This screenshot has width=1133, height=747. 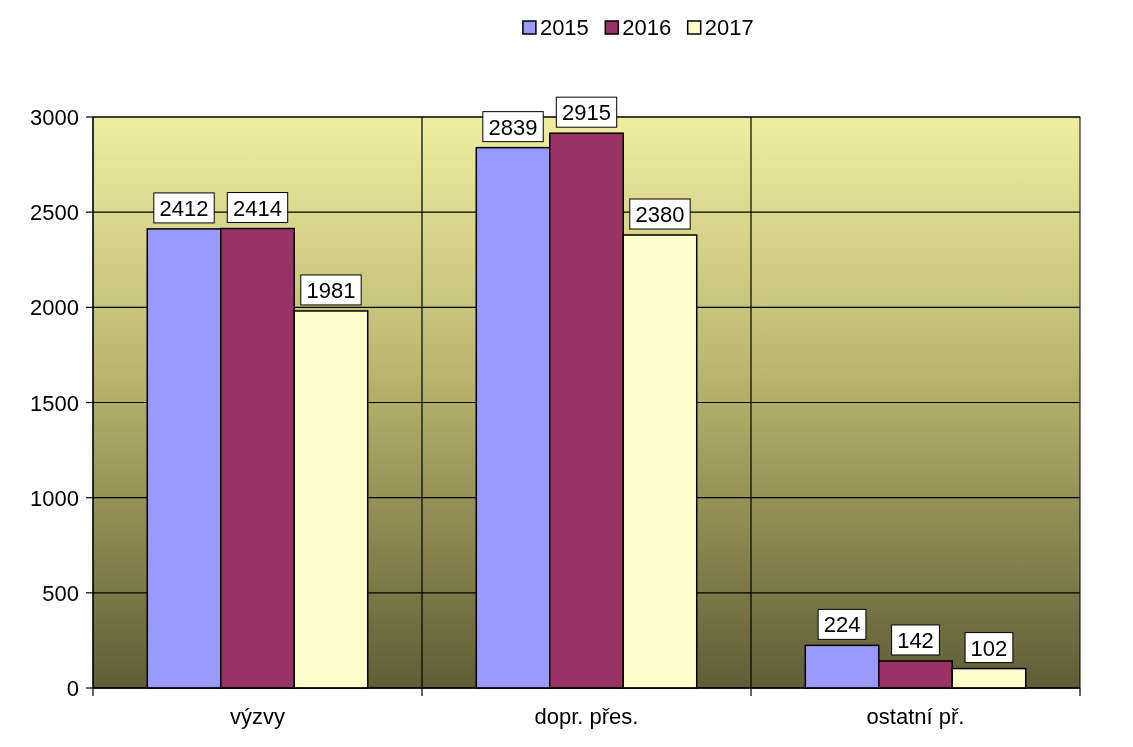 I want to click on data-label: 2412, so click(x=184, y=208).